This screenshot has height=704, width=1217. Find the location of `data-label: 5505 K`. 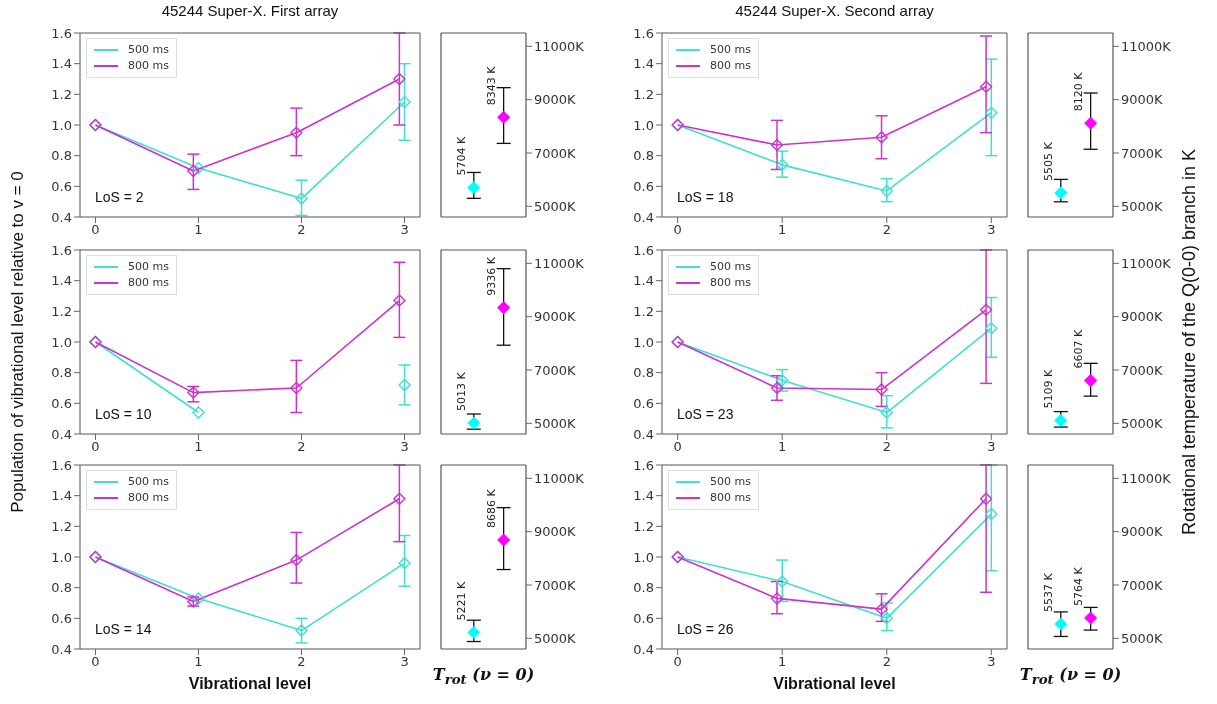

data-label: 5505 K is located at coordinates (1048, 161).